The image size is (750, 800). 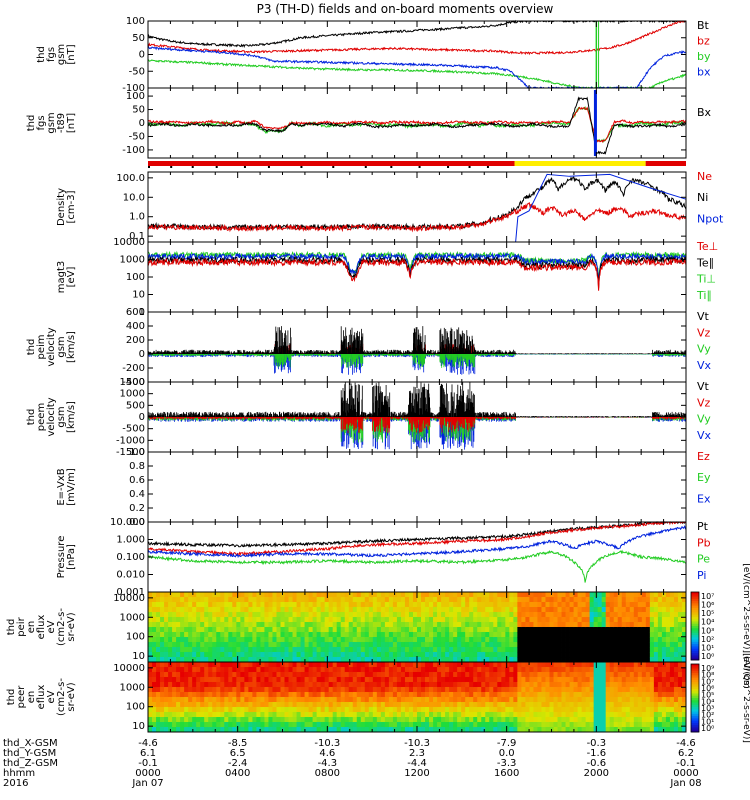 I want to click on colorbar-tick: 10⁵, so click(x=707, y=613).